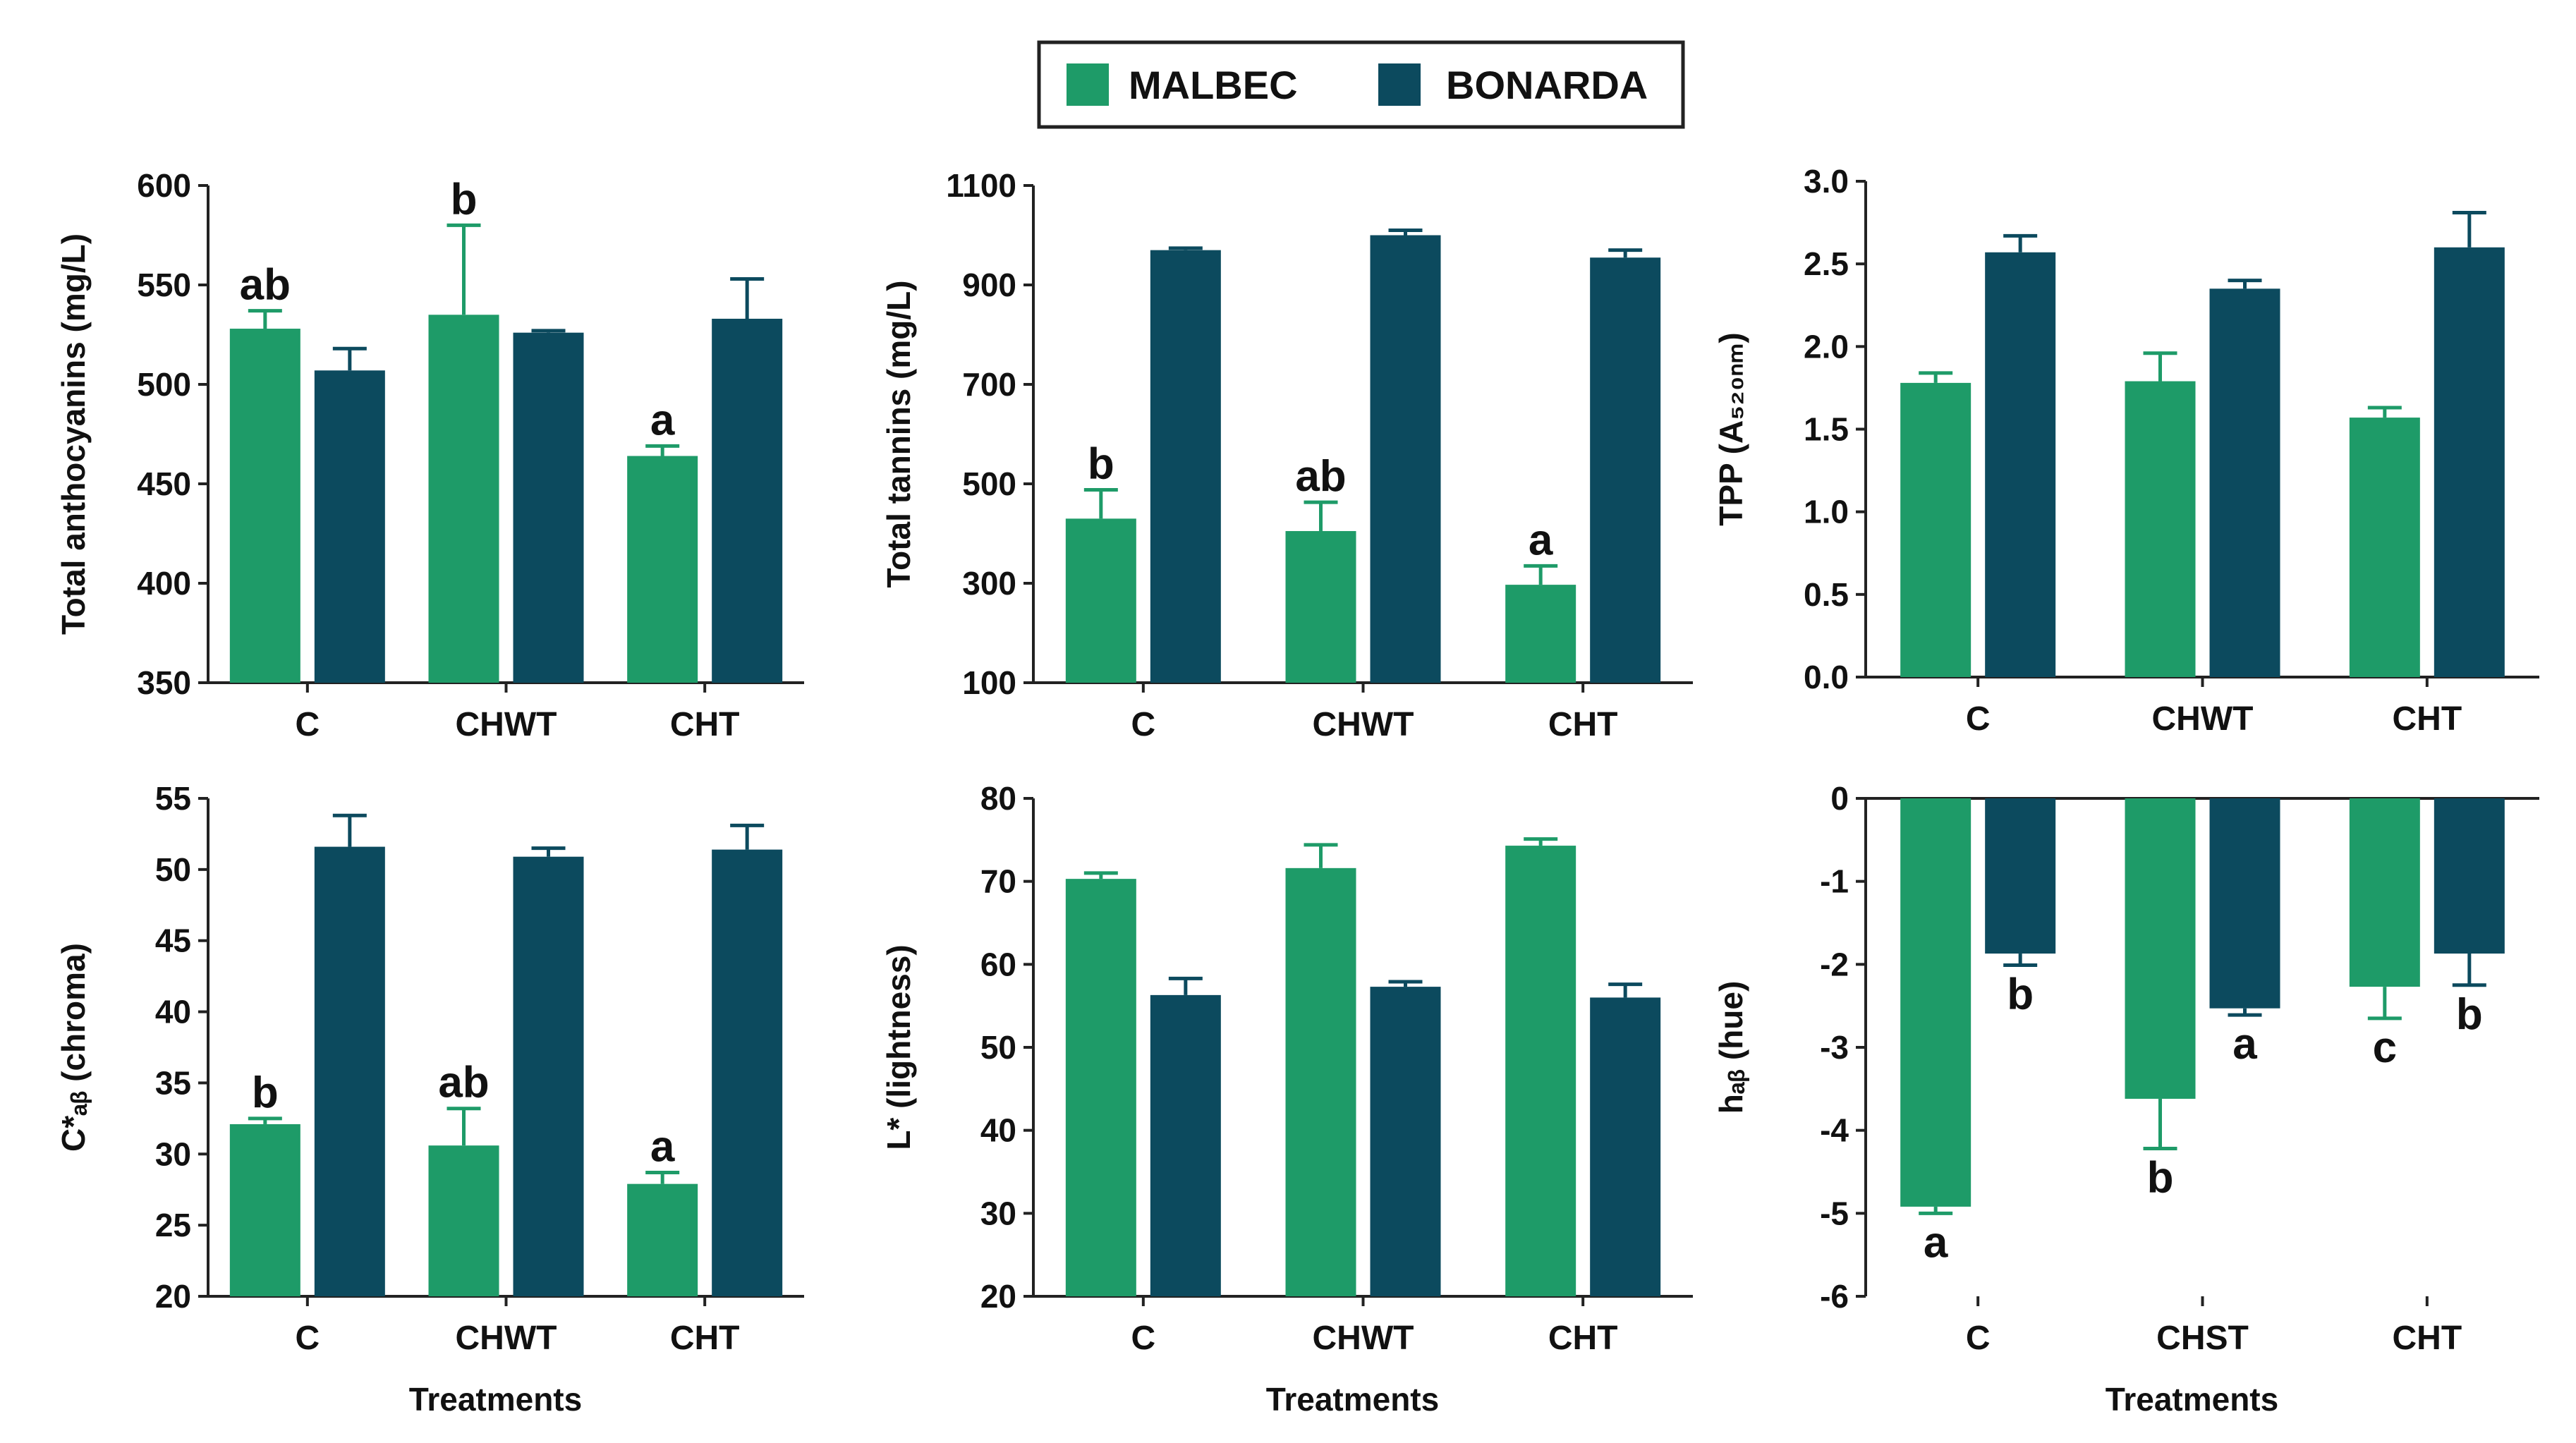 Image resolution: width=2576 pixels, height=1443 pixels. I want to click on y-tick-label: -3, so click(1834, 1047).